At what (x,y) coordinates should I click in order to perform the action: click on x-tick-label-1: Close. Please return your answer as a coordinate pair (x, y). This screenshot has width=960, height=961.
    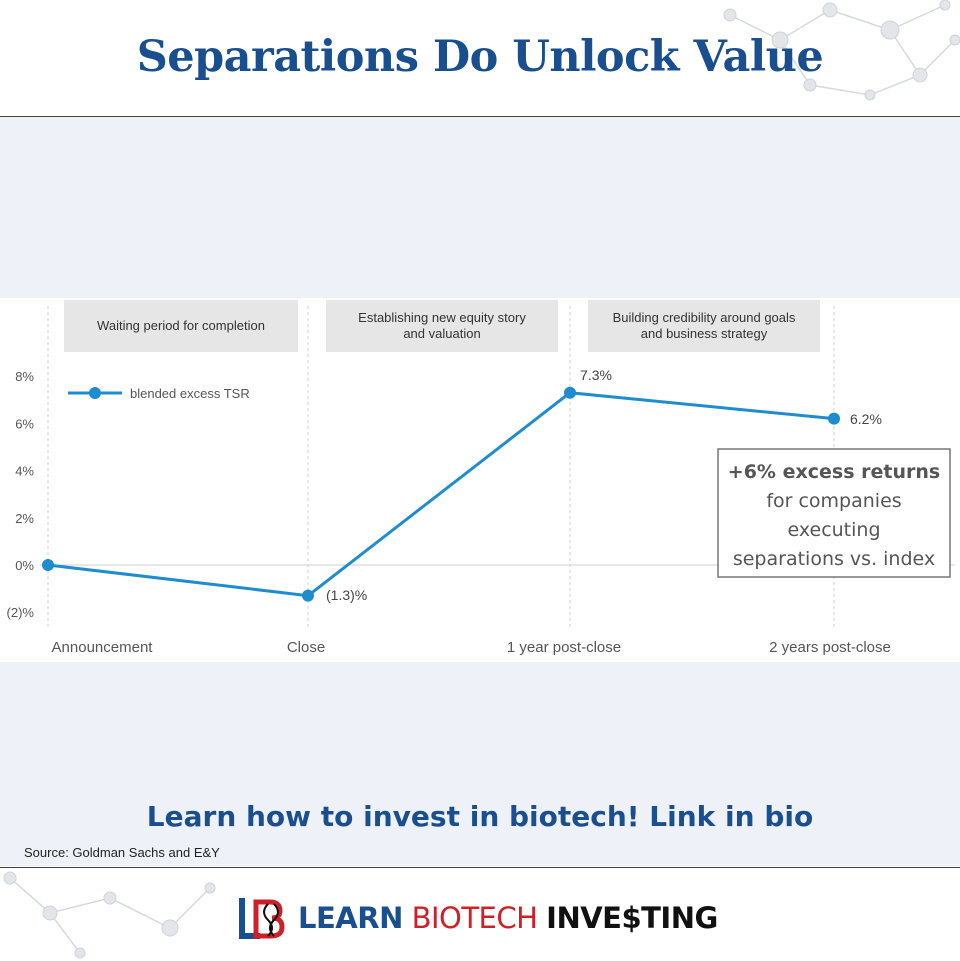
    Looking at the image, I should click on (306, 647).